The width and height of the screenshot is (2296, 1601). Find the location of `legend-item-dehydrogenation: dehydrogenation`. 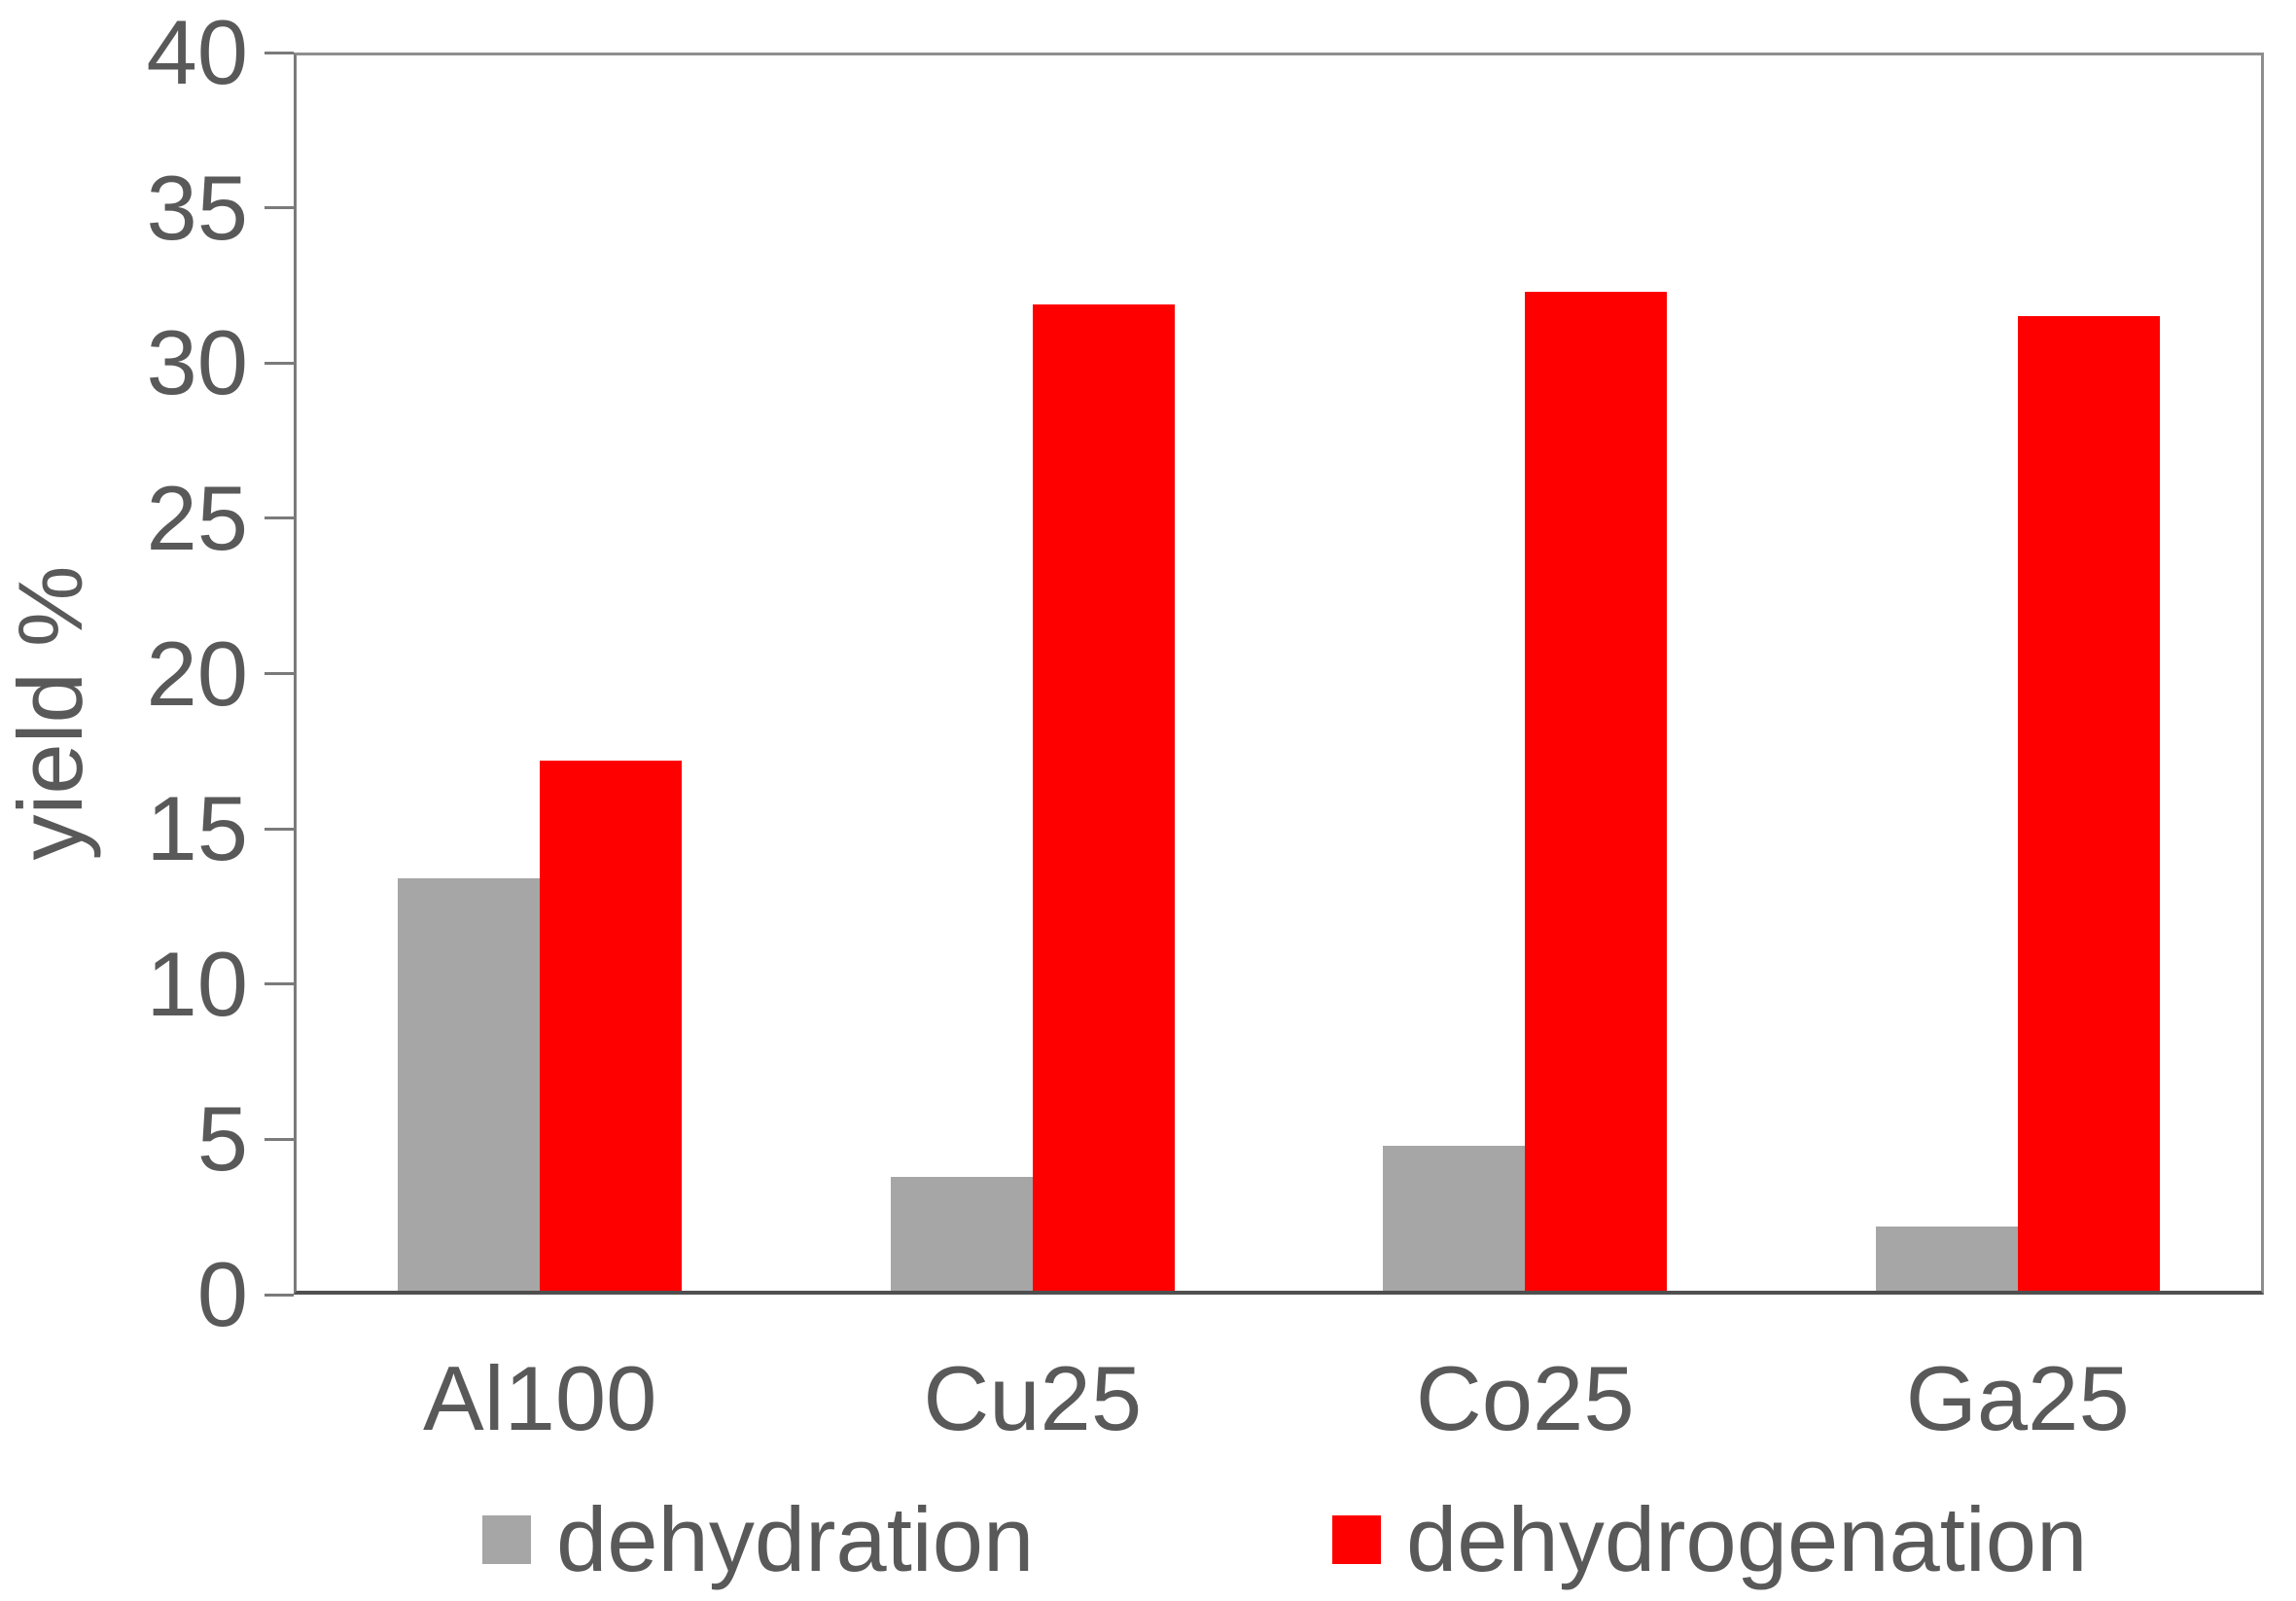

legend-item-dehydrogenation: dehydrogenation is located at coordinates (1710, 1539).